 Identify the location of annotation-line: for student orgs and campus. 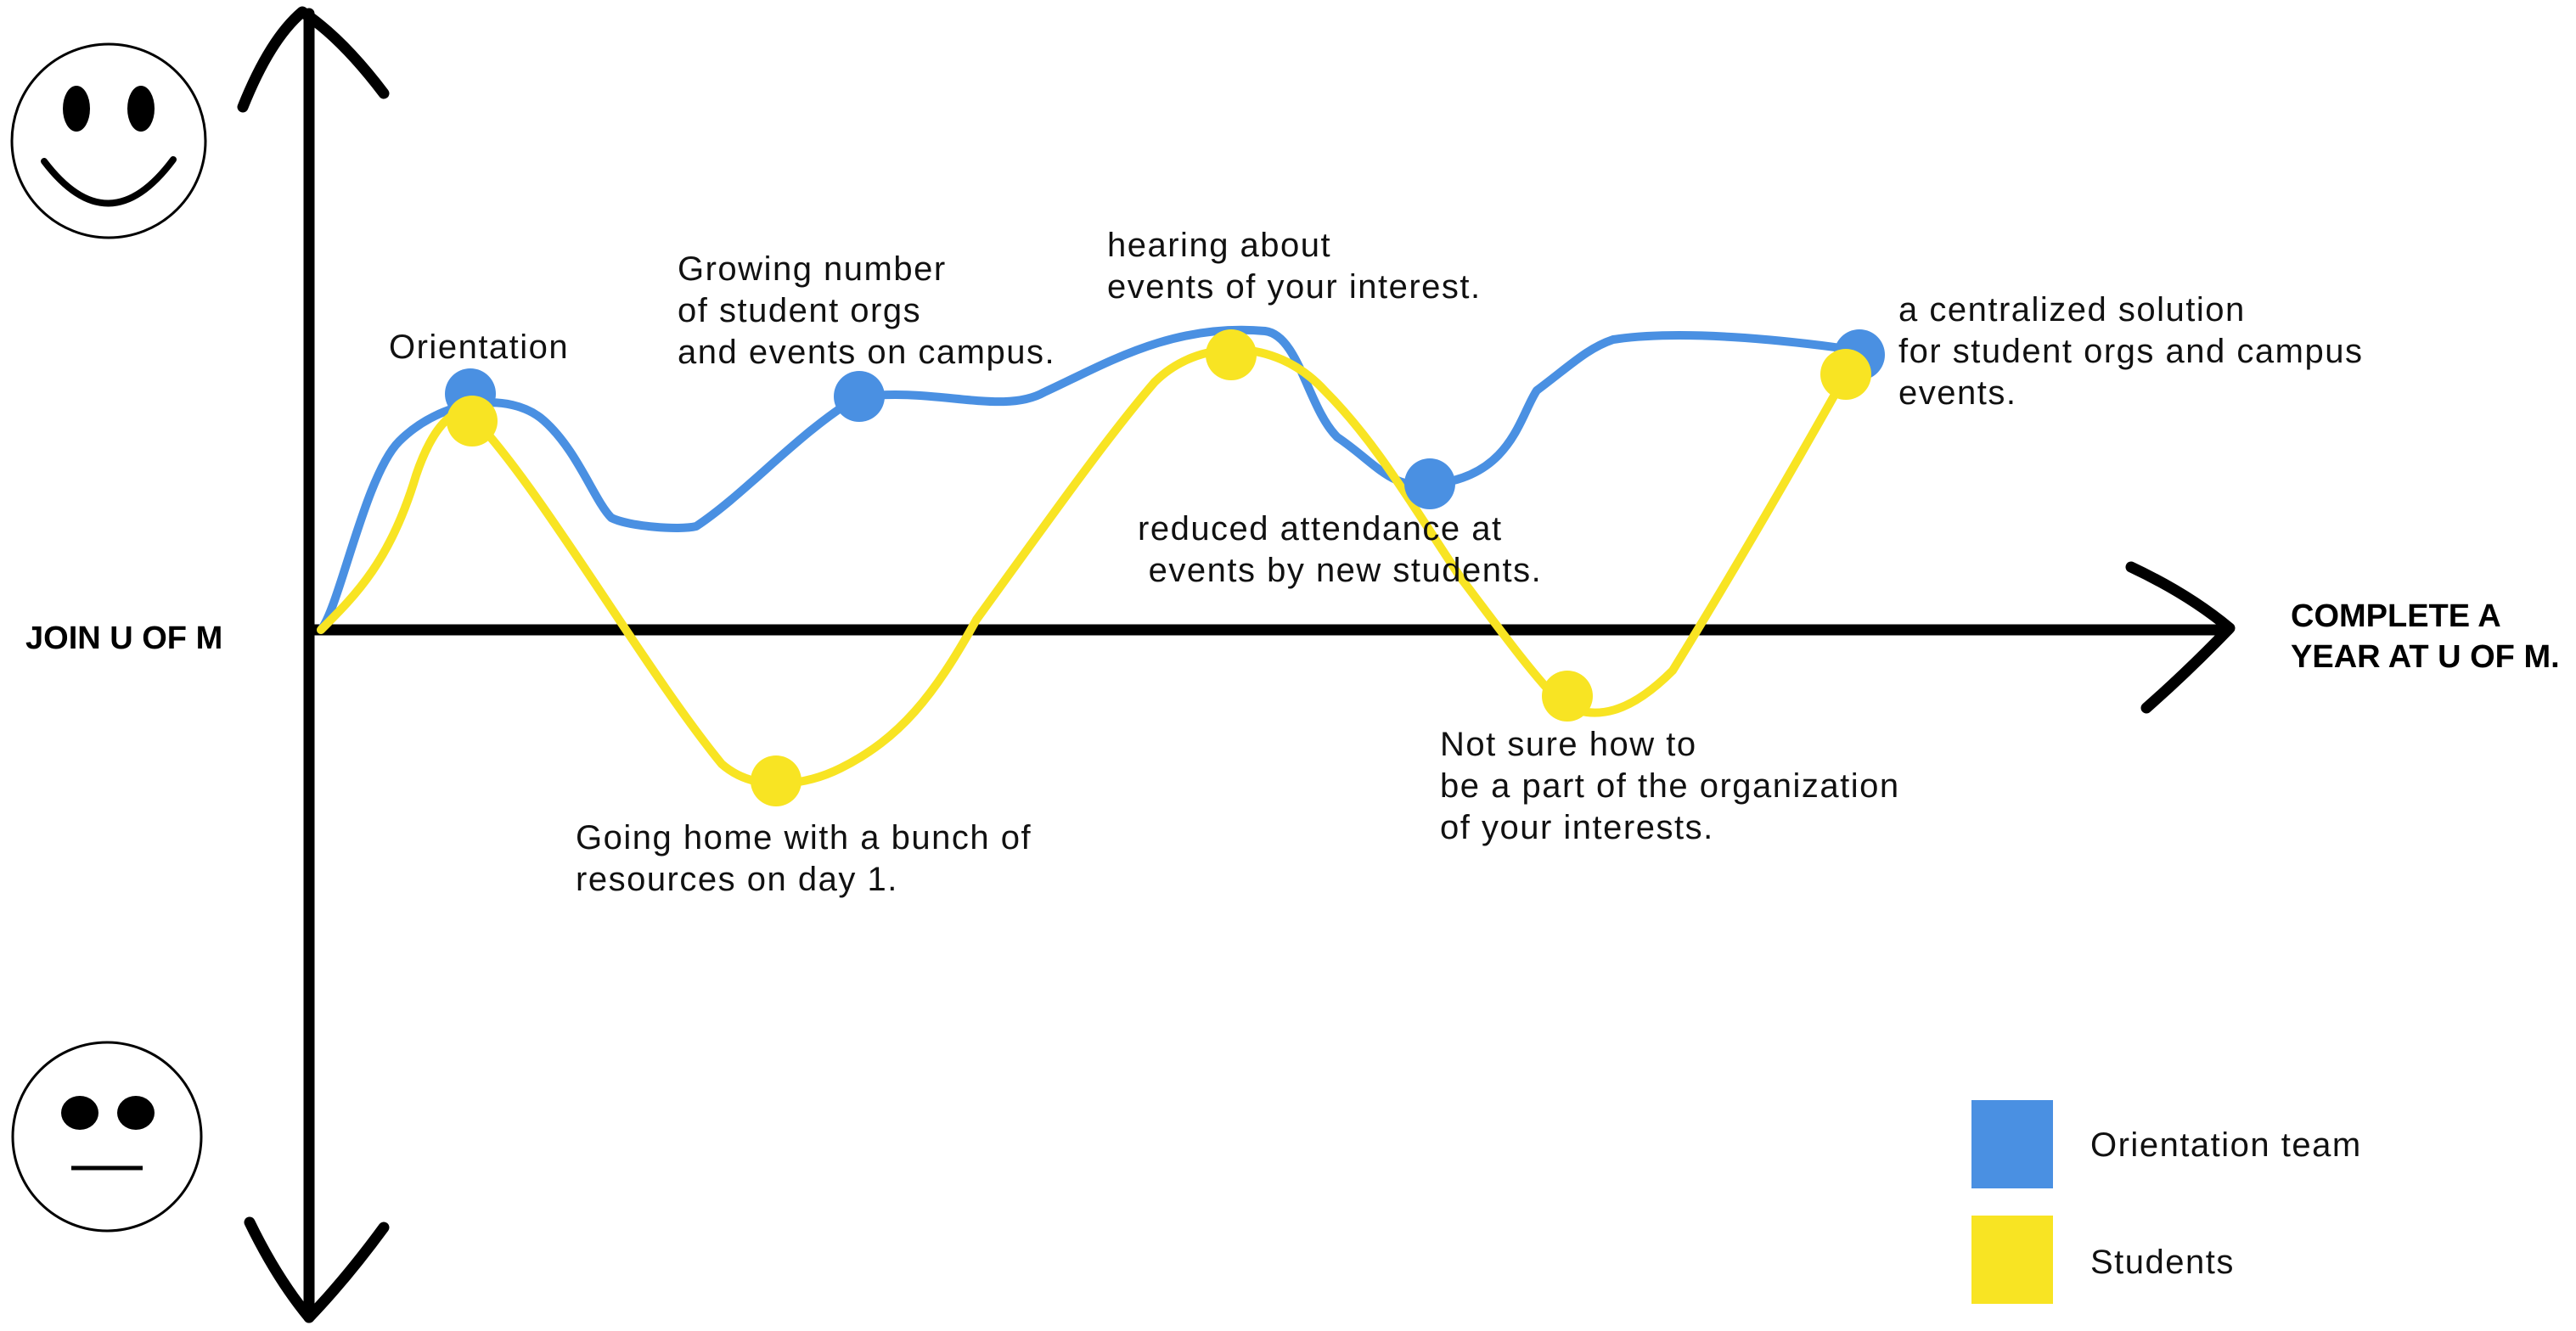
(2130, 351).